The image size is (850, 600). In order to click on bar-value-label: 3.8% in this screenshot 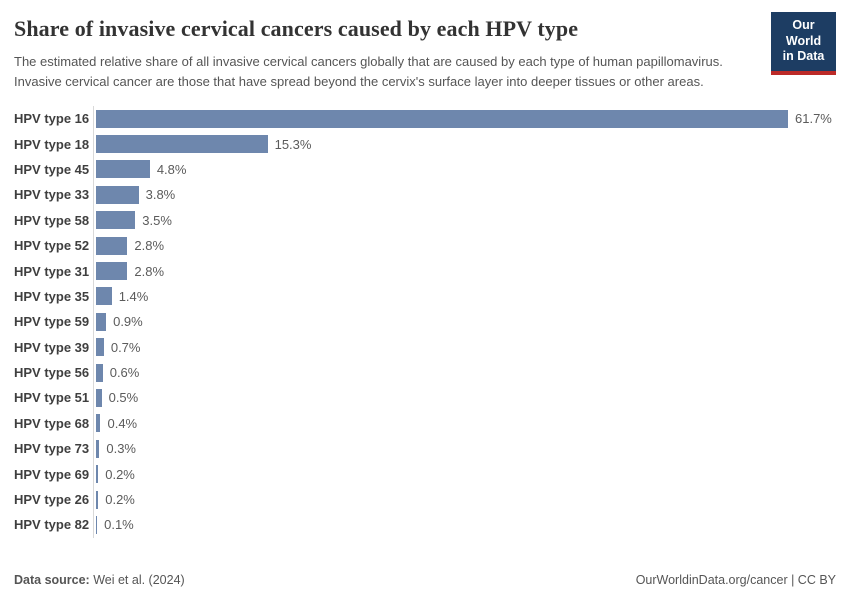, I will do `click(160, 195)`.